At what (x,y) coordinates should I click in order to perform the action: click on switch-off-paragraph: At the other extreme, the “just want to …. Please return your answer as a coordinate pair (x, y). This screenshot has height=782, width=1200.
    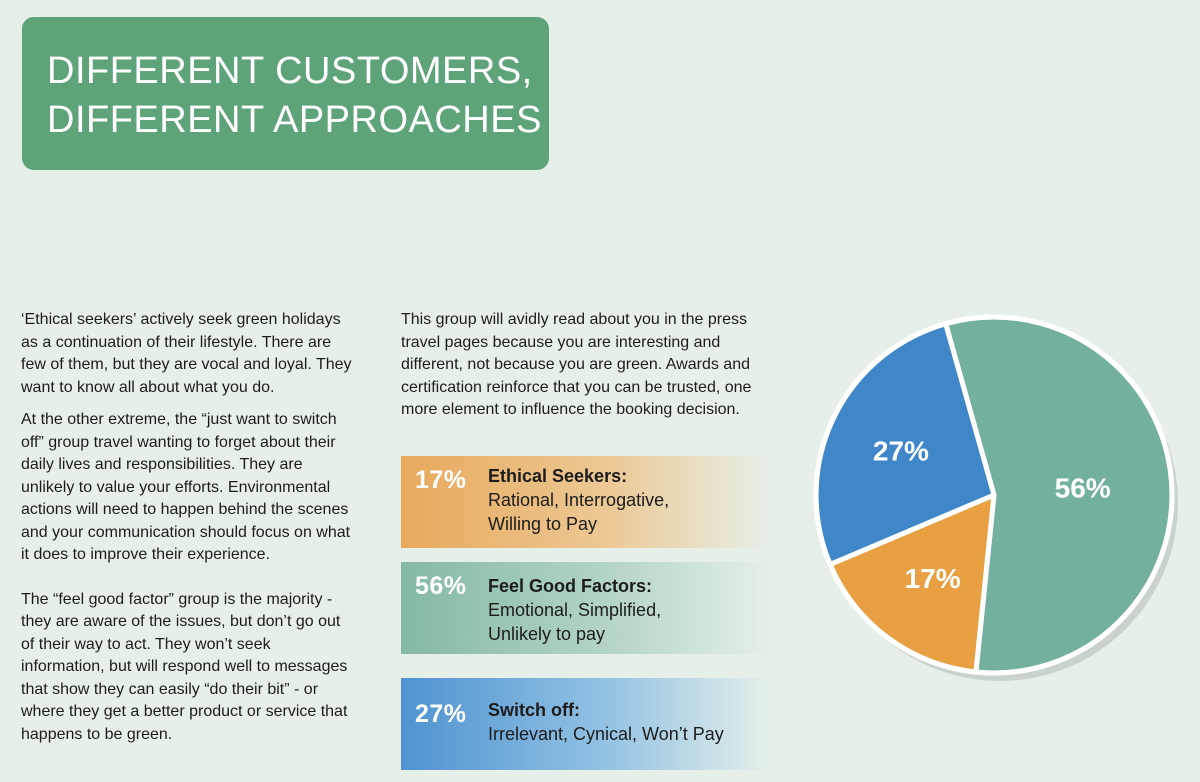
    Looking at the image, I should click on (186, 487).